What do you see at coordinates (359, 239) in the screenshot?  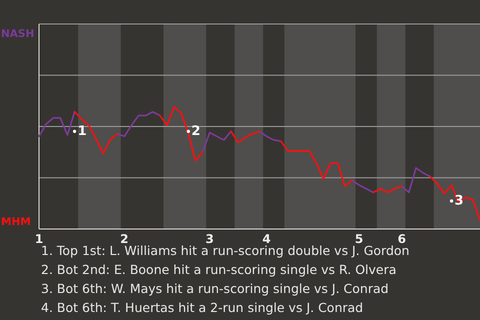 I see `x-tick-label: 5` at bounding box center [359, 239].